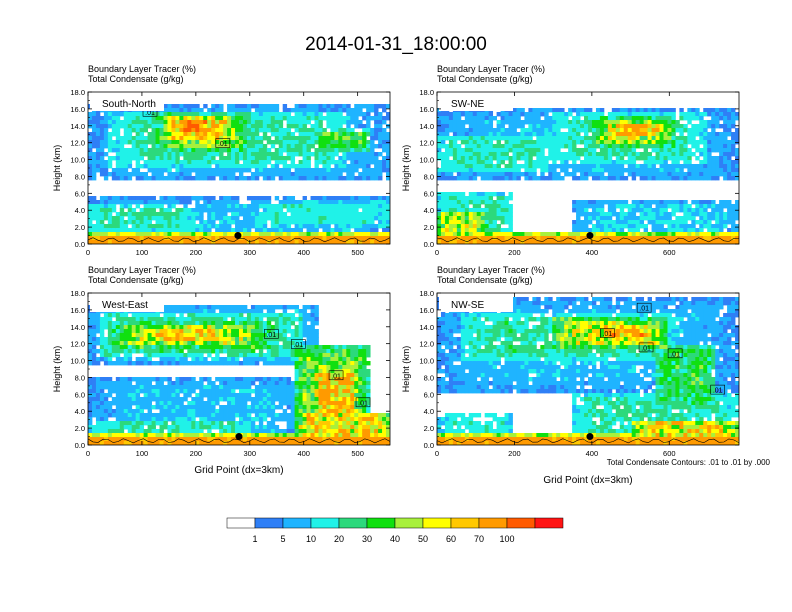  What do you see at coordinates (429, 227) in the screenshot?
I see `y-tick-label: 2.0` at bounding box center [429, 227].